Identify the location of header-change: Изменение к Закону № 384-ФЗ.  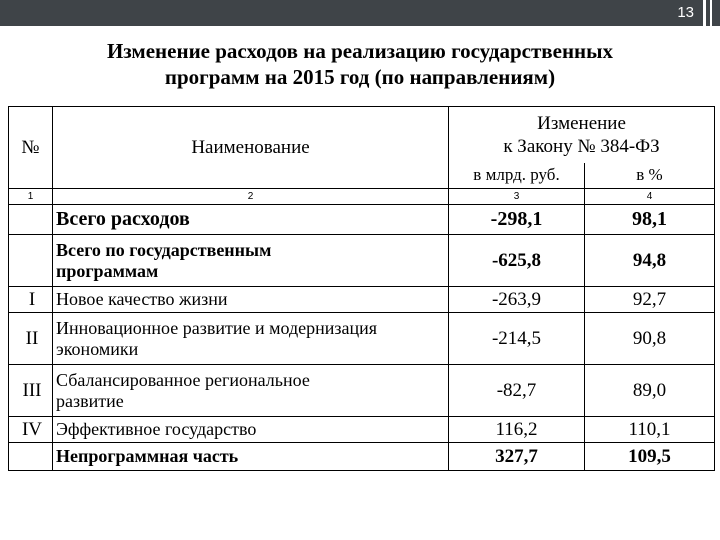
(582, 134).